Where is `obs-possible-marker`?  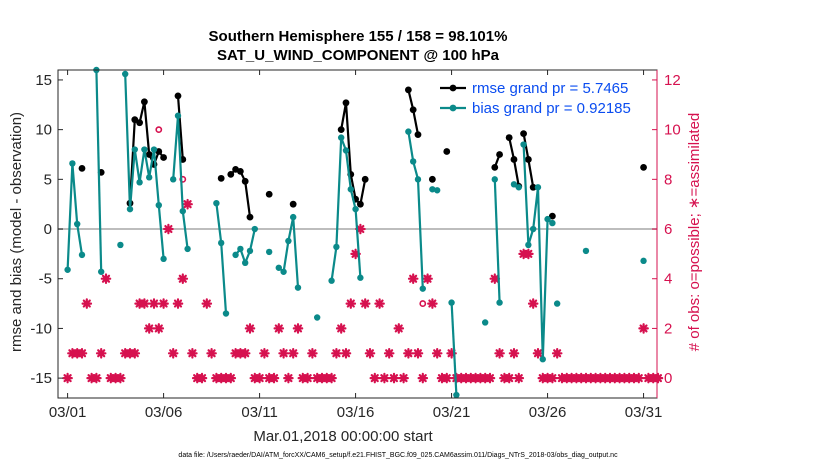 obs-possible-marker is located at coordinates (427, 279).